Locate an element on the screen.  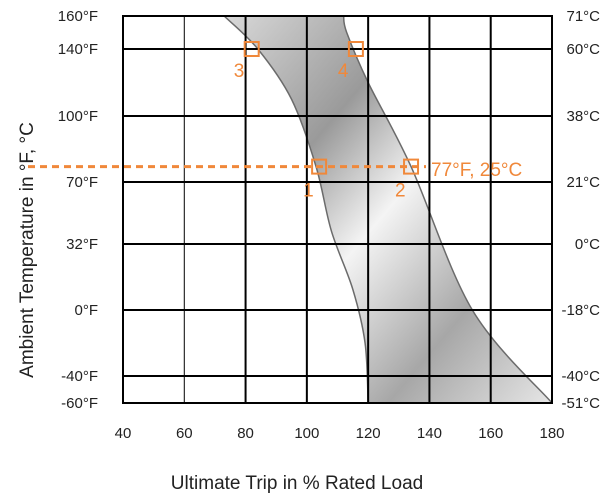
x-axis-label: Ultimate Trip in % Rated Load is located at coordinates (297, 483).